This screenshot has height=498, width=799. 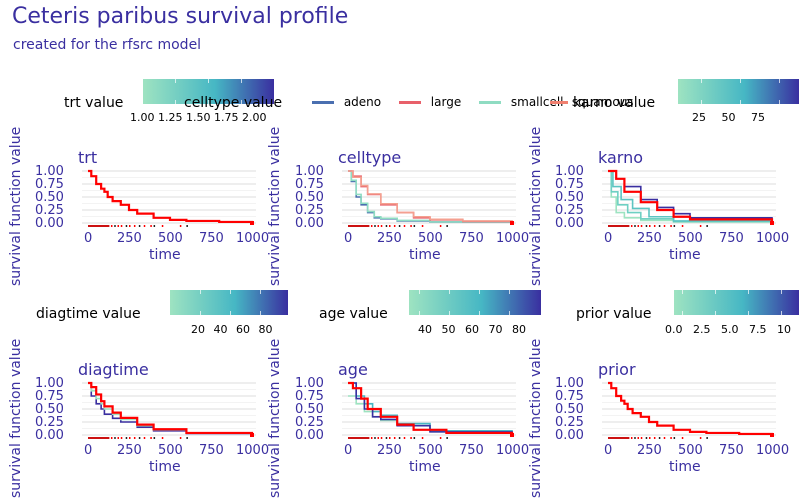 I want to click on plot-area-celltype, so click(x=429, y=198).